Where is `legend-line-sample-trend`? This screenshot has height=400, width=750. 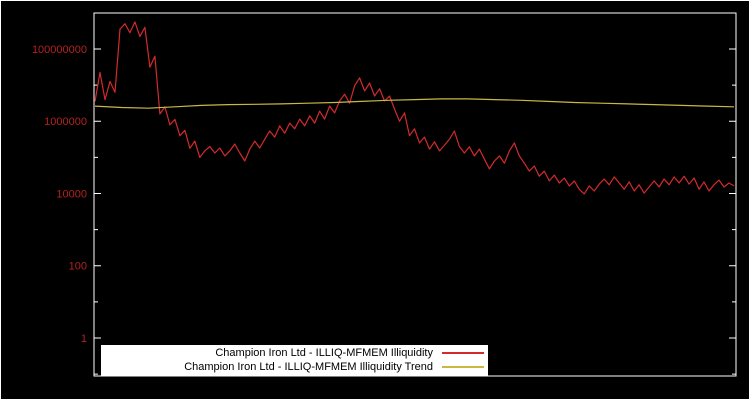
legend-line-sample-trend is located at coordinates (463, 367).